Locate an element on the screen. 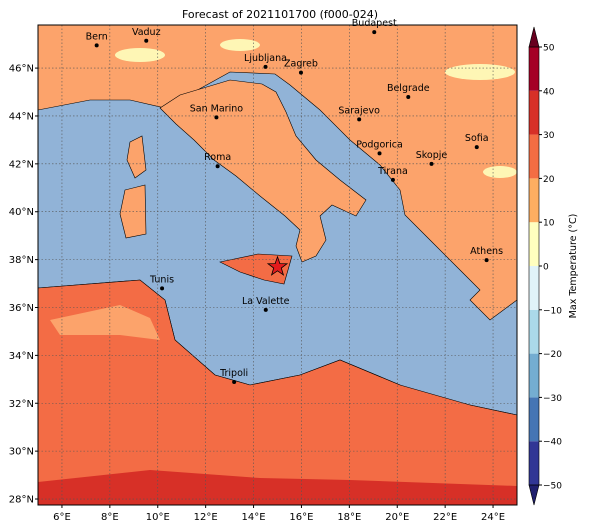  y-tick-label: 38°N is located at coordinates (21, 260).